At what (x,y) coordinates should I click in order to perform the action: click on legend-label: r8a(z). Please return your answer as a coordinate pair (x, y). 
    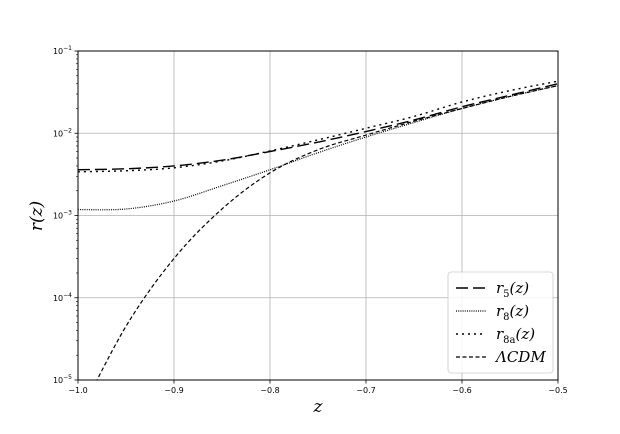
    Looking at the image, I should click on (515, 335).